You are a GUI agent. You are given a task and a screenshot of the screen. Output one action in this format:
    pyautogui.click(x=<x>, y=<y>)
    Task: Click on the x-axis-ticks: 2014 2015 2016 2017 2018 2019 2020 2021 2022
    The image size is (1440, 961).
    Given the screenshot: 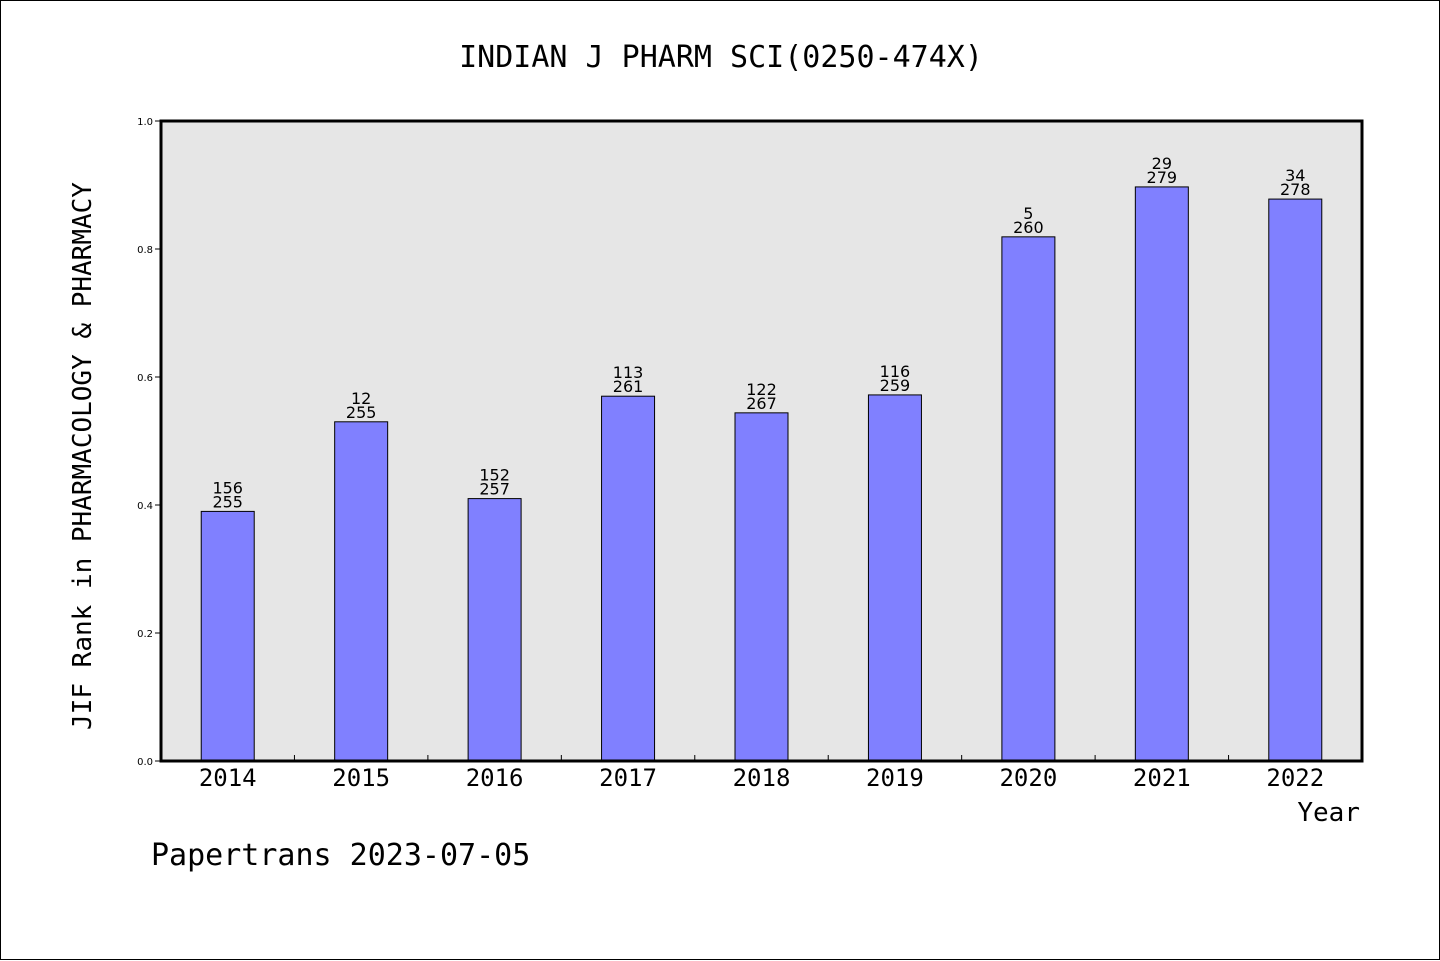 What is the action you would take?
    pyautogui.click(x=761, y=773)
    